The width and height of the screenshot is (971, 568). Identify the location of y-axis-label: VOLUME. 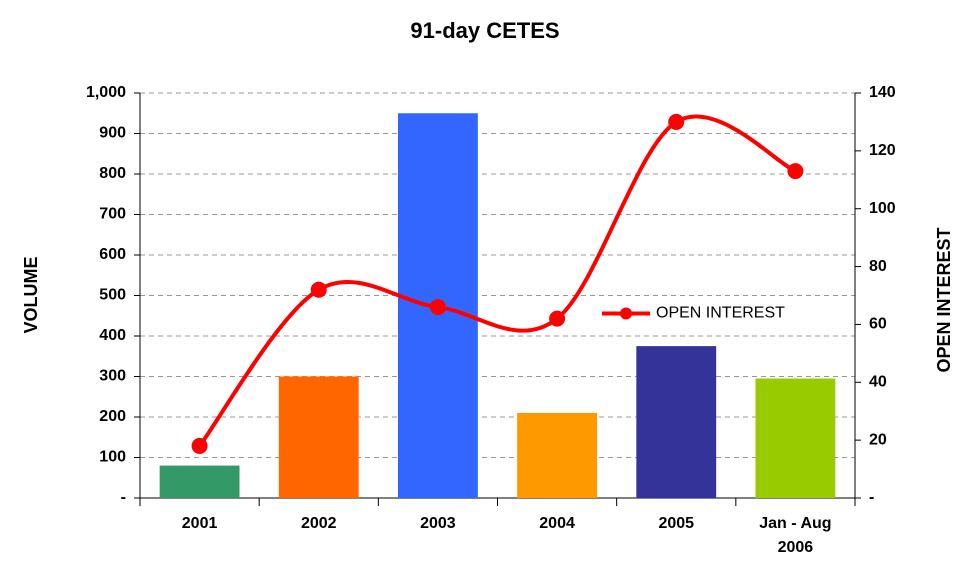
(31, 294).